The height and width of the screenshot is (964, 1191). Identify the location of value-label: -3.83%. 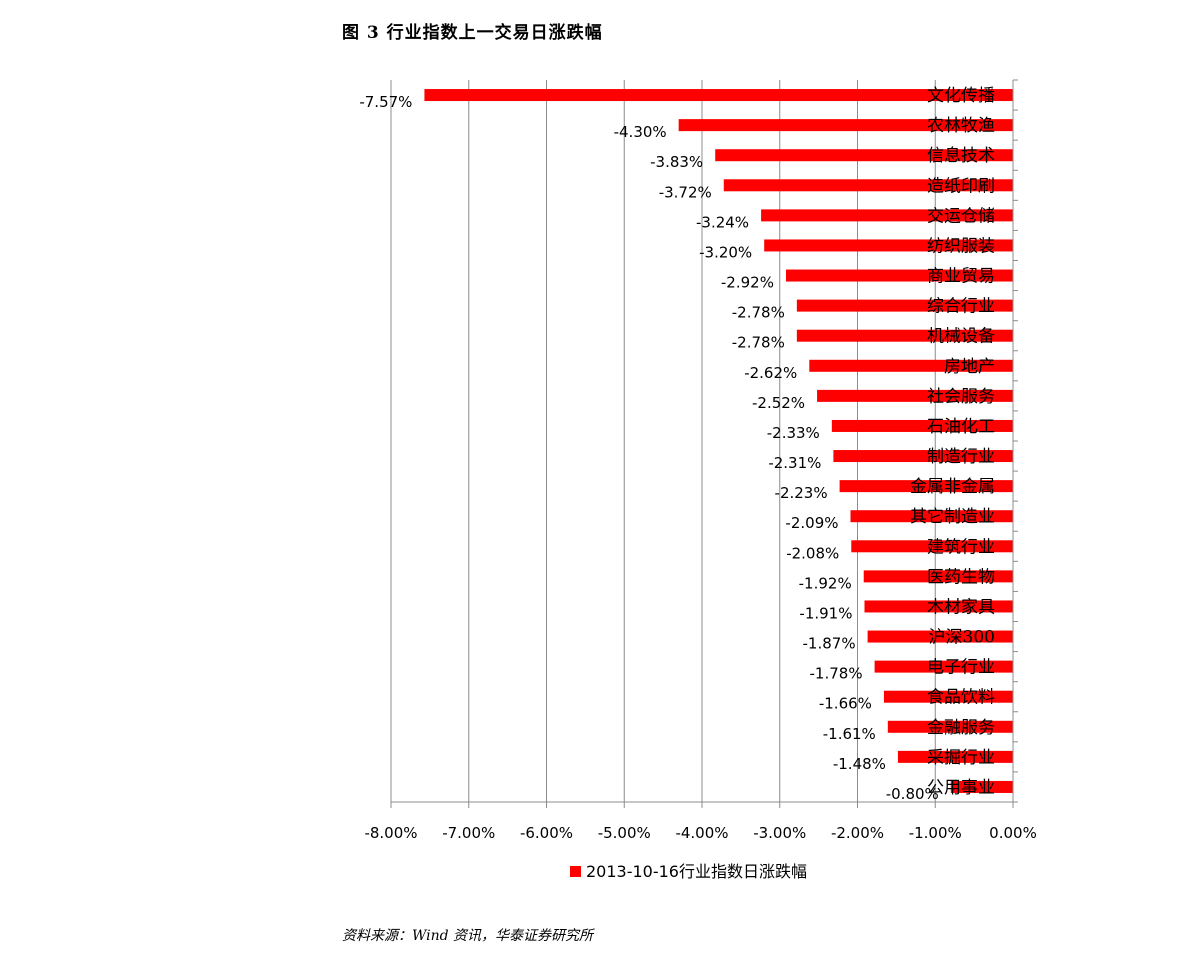
(676, 162).